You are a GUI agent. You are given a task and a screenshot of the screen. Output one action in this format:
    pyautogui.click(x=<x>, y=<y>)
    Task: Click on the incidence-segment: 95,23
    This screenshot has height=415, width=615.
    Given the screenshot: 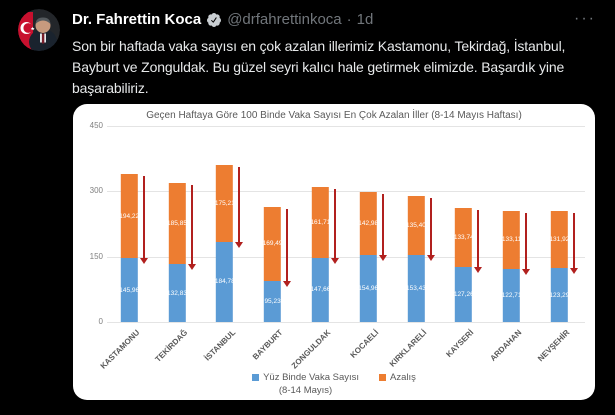 What is the action you would take?
    pyautogui.click(x=273, y=301)
    